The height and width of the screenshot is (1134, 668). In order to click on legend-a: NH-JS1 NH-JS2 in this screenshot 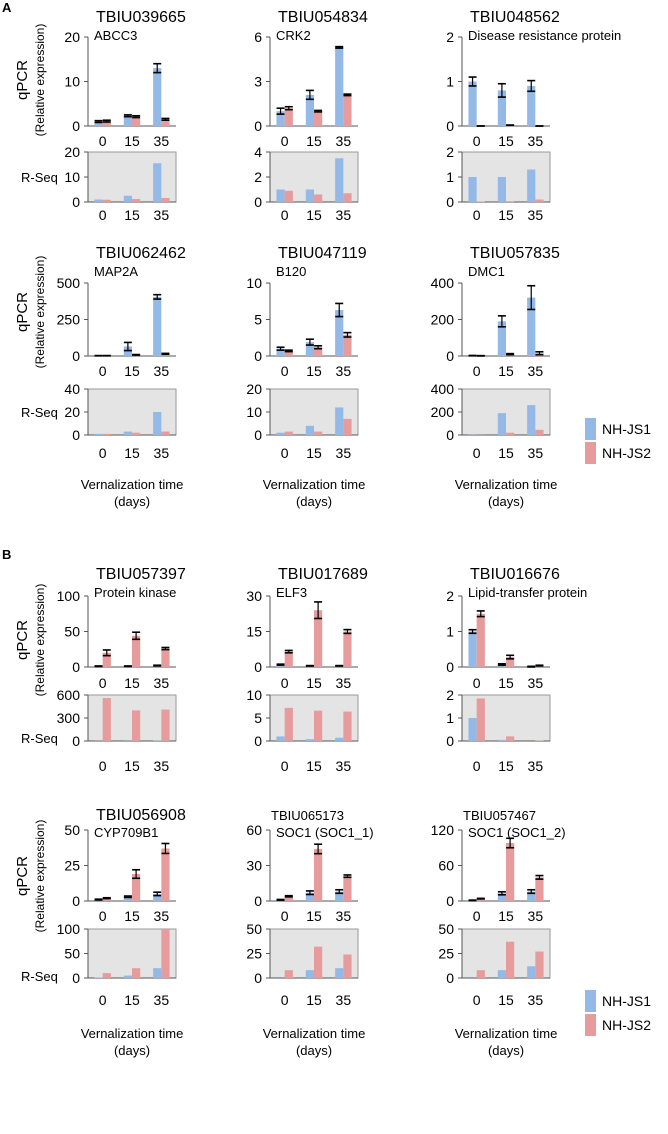, I will do `click(618, 441)`.